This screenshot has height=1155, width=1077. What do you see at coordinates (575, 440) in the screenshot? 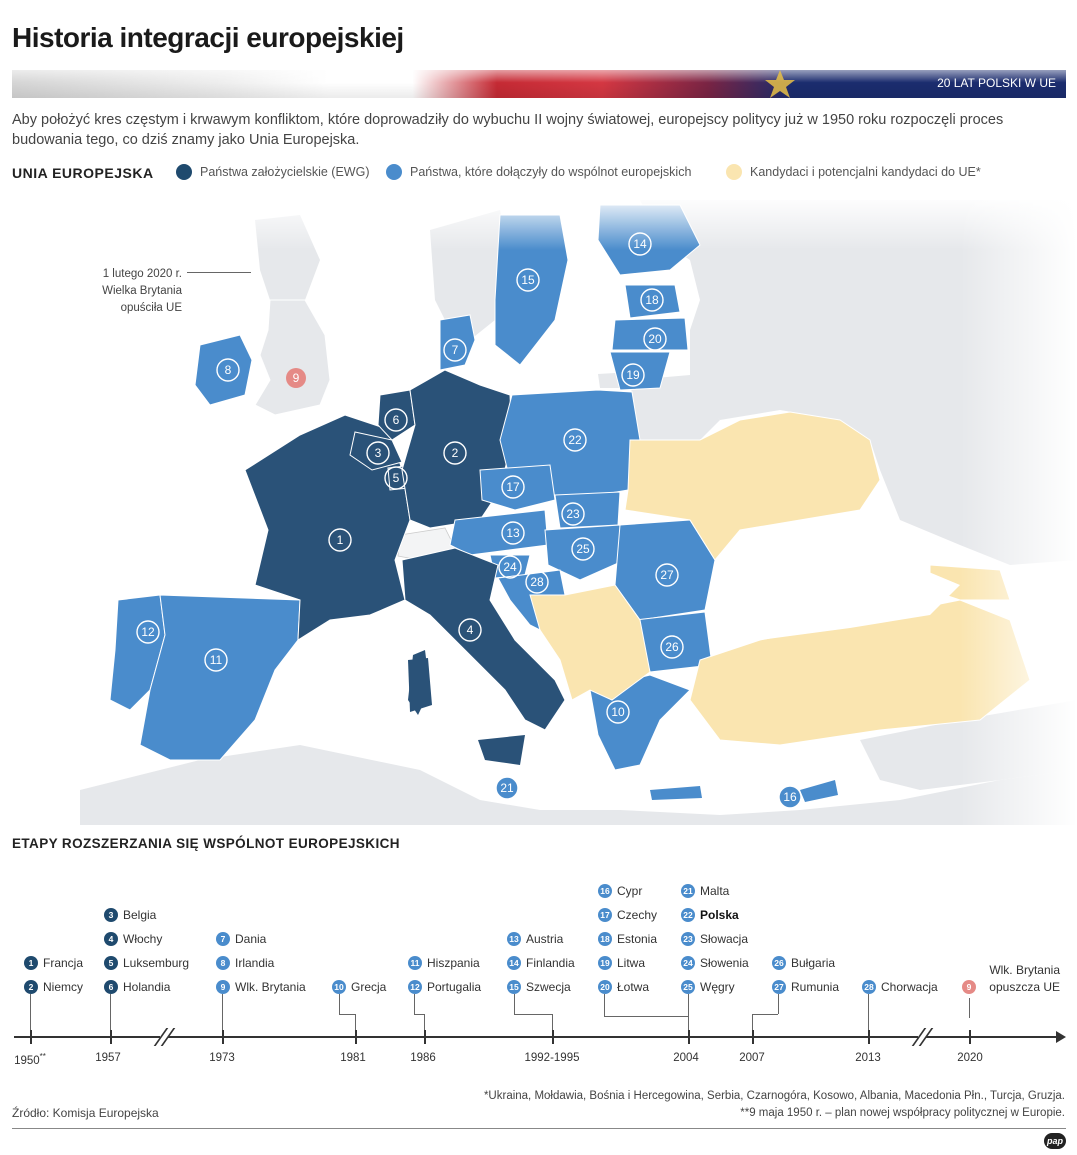
I see `marker-22: 22` at bounding box center [575, 440].